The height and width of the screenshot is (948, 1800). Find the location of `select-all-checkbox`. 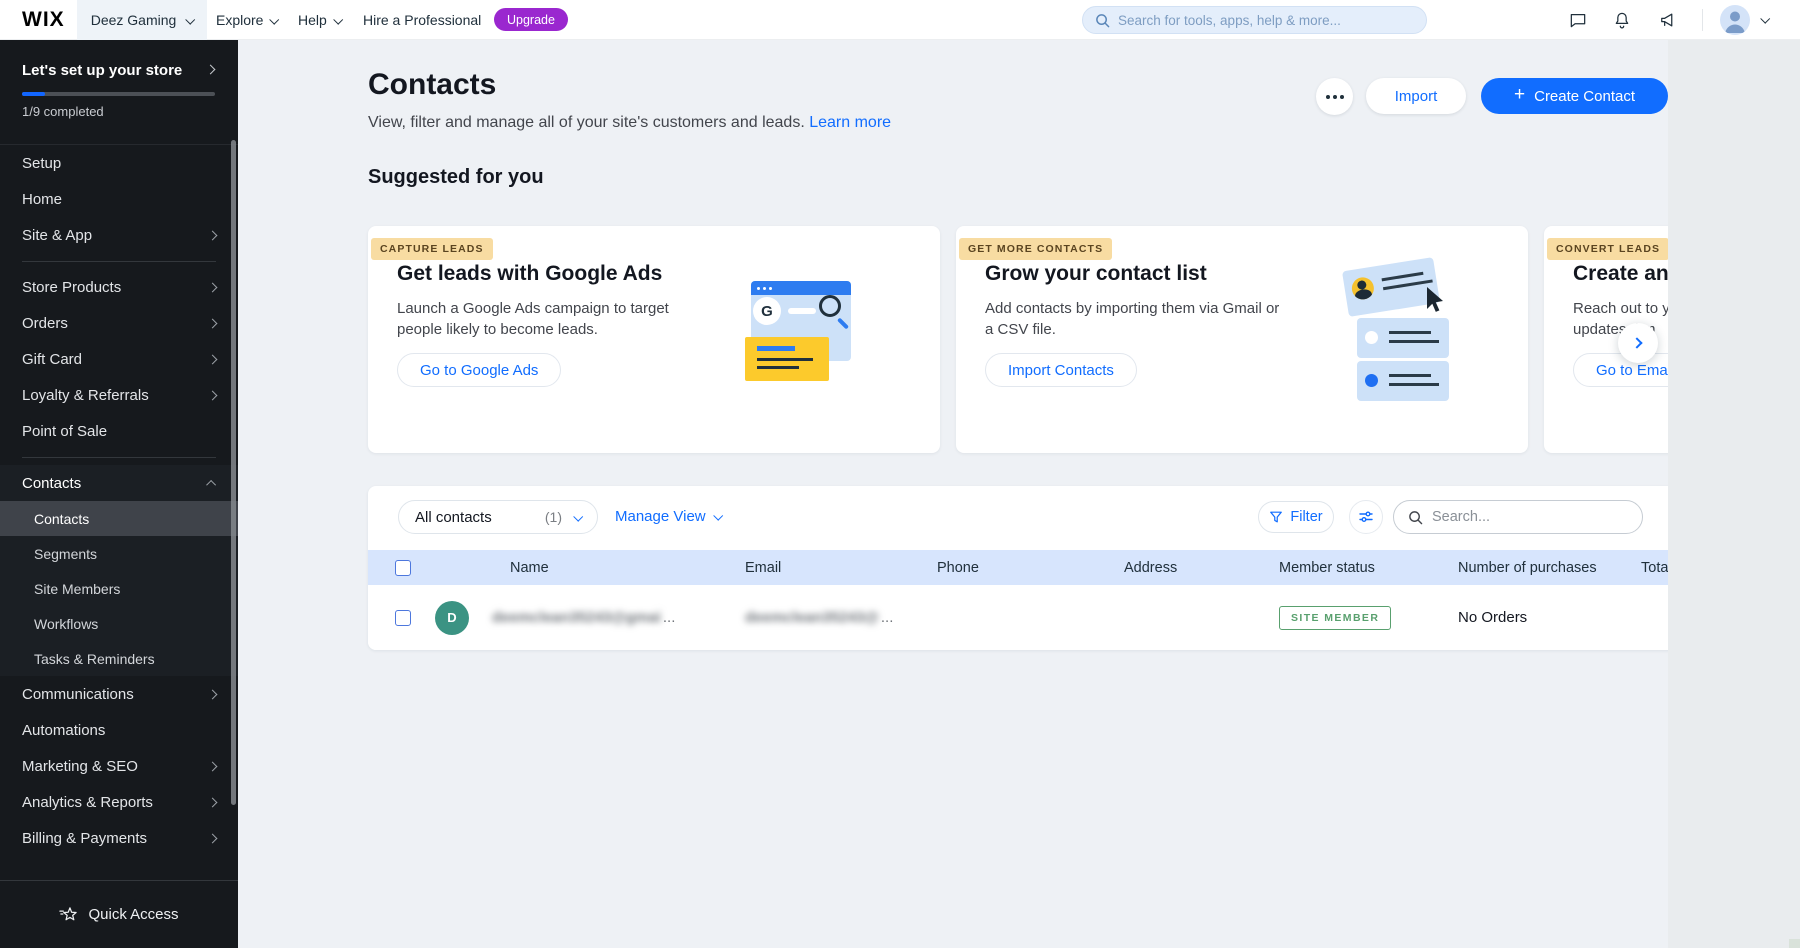

select-all-checkbox is located at coordinates (403, 567).